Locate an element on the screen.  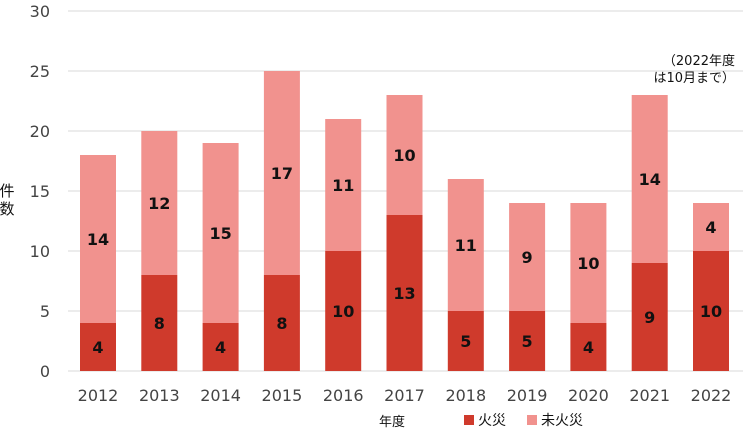
x-tick-label: 2017 is located at coordinates (404, 395).